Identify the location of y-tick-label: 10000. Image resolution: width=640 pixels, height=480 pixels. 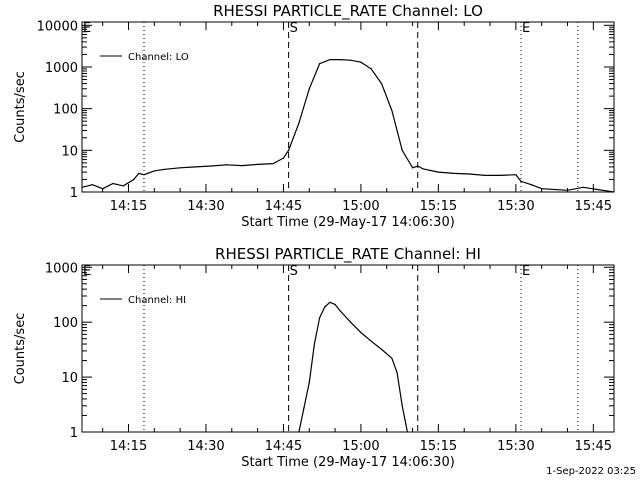
(57, 26).